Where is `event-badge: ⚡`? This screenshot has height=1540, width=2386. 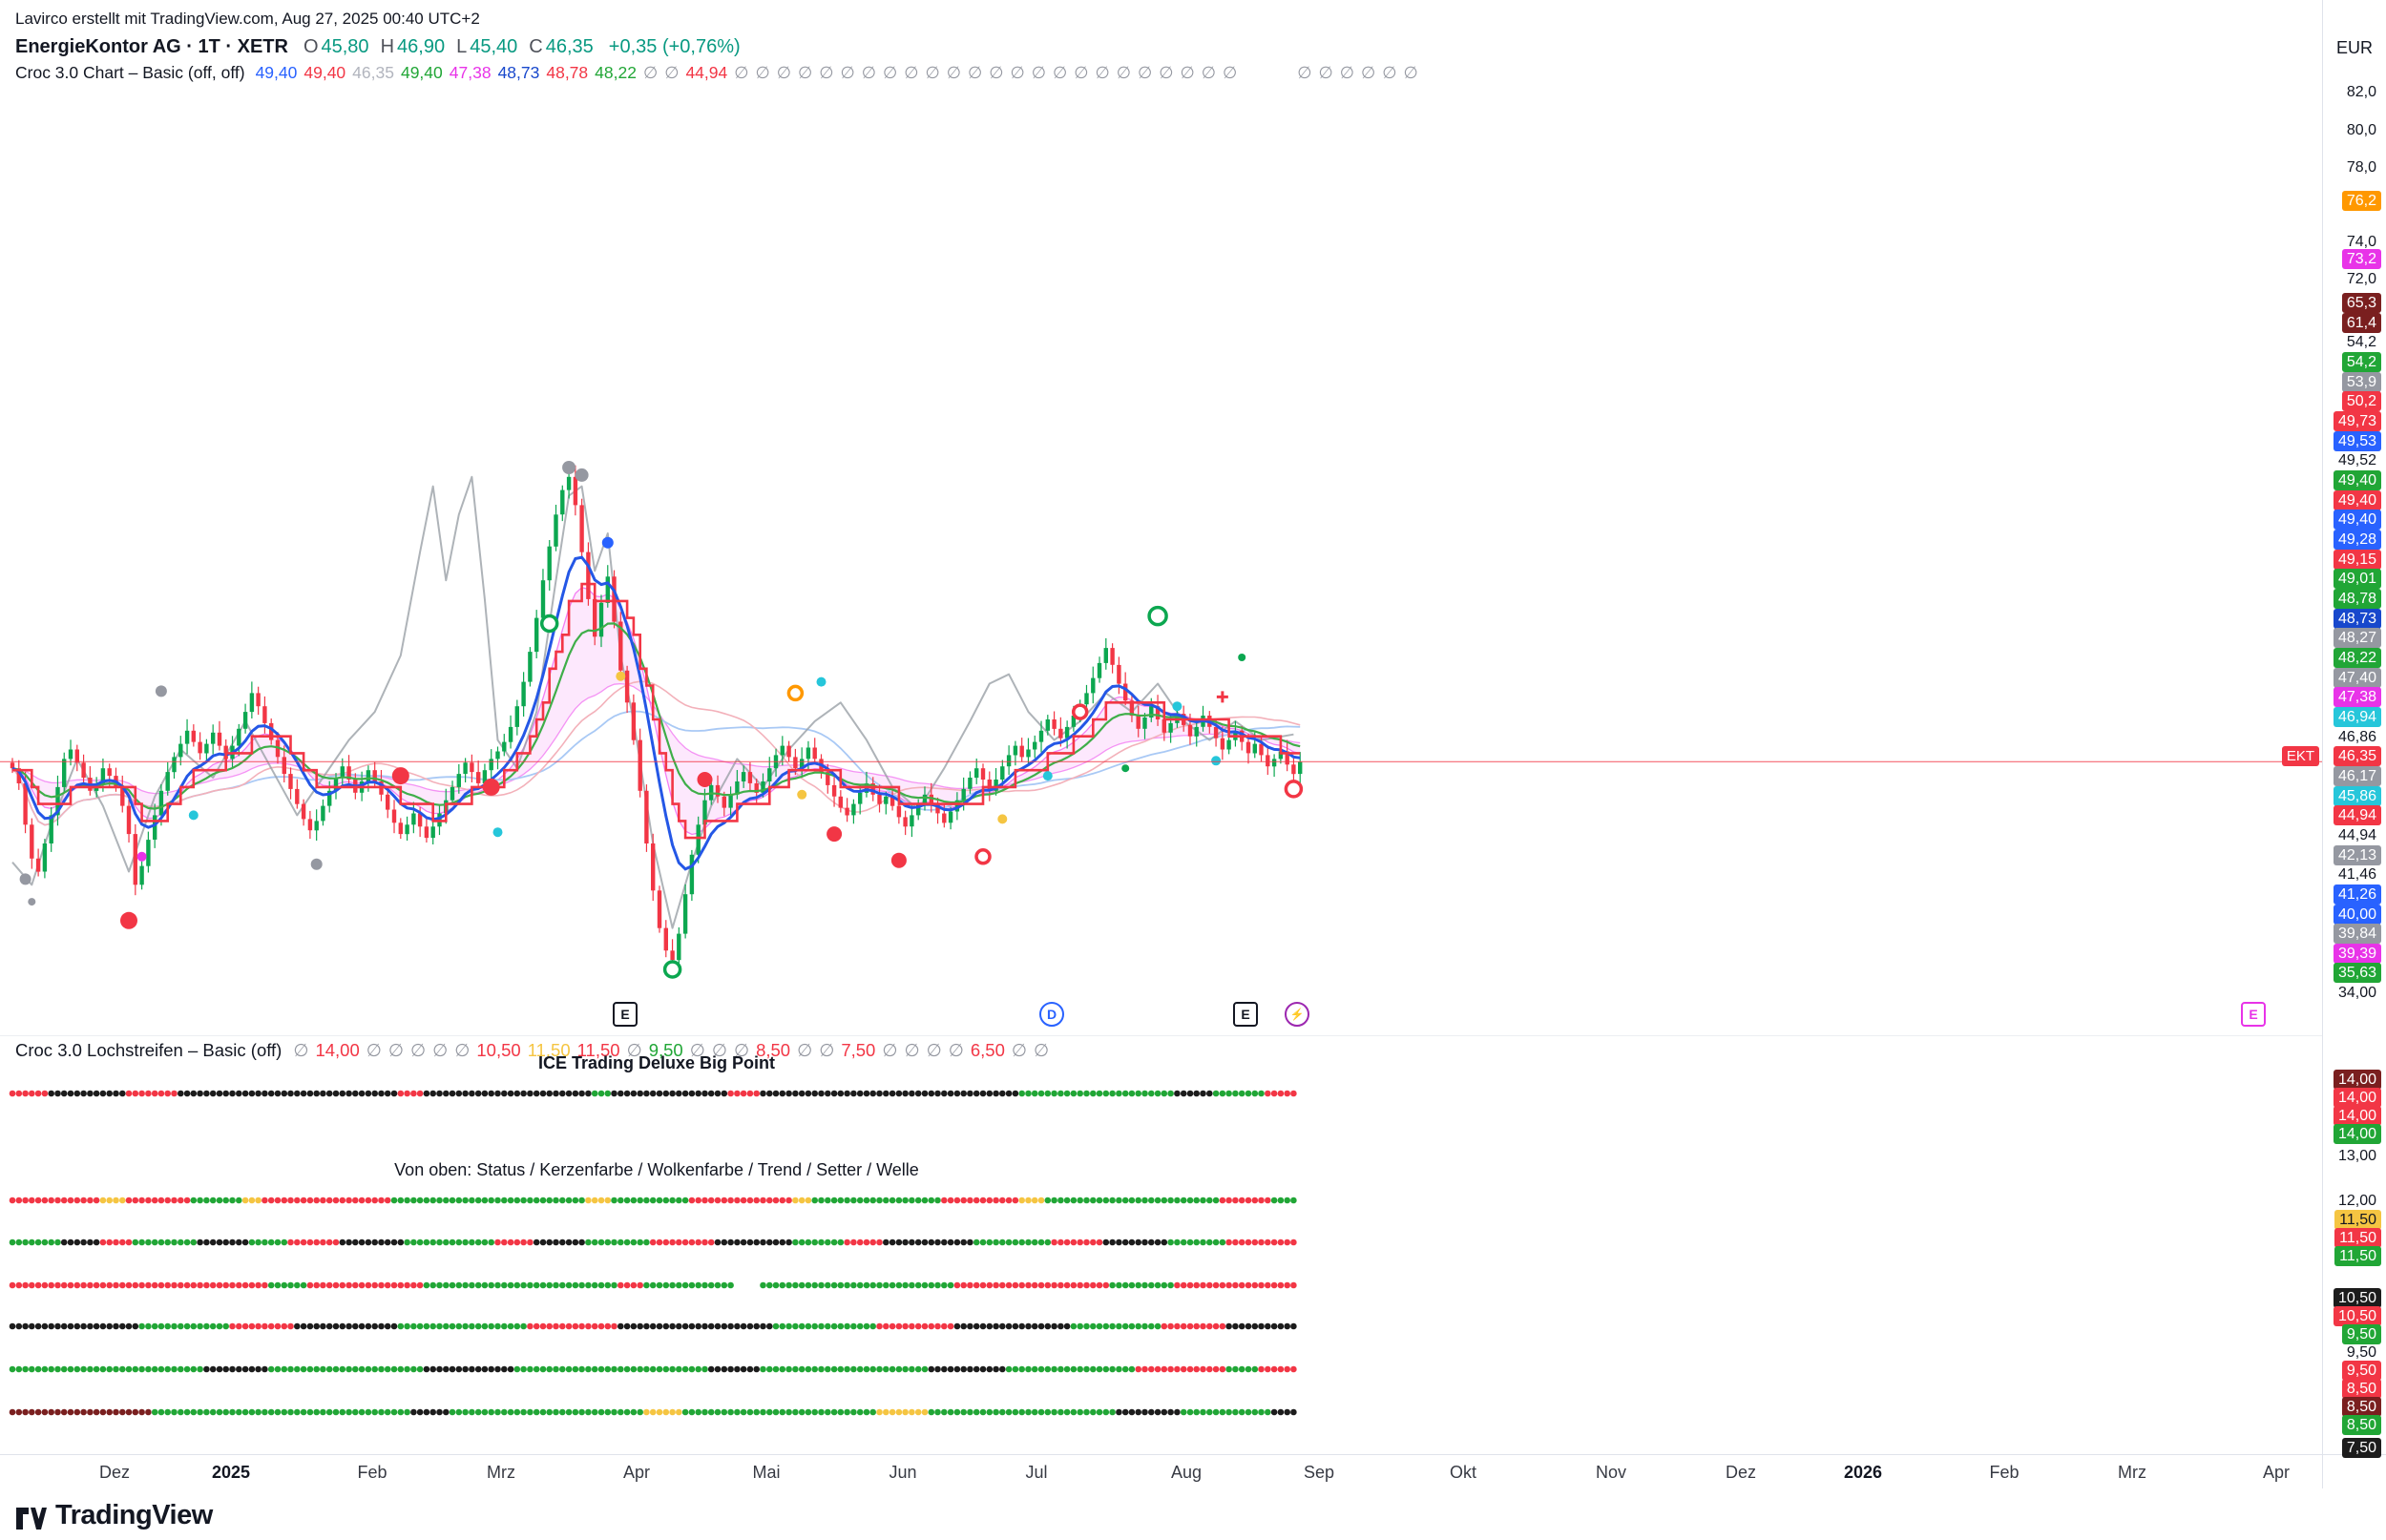
event-badge: ⚡ is located at coordinates (1297, 1015).